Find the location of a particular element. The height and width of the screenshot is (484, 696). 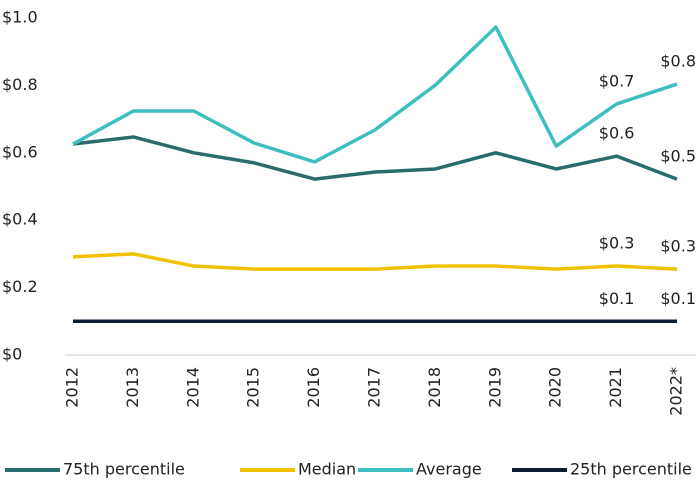

x-tick-label: 2012 is located at coordinates (72, 387).